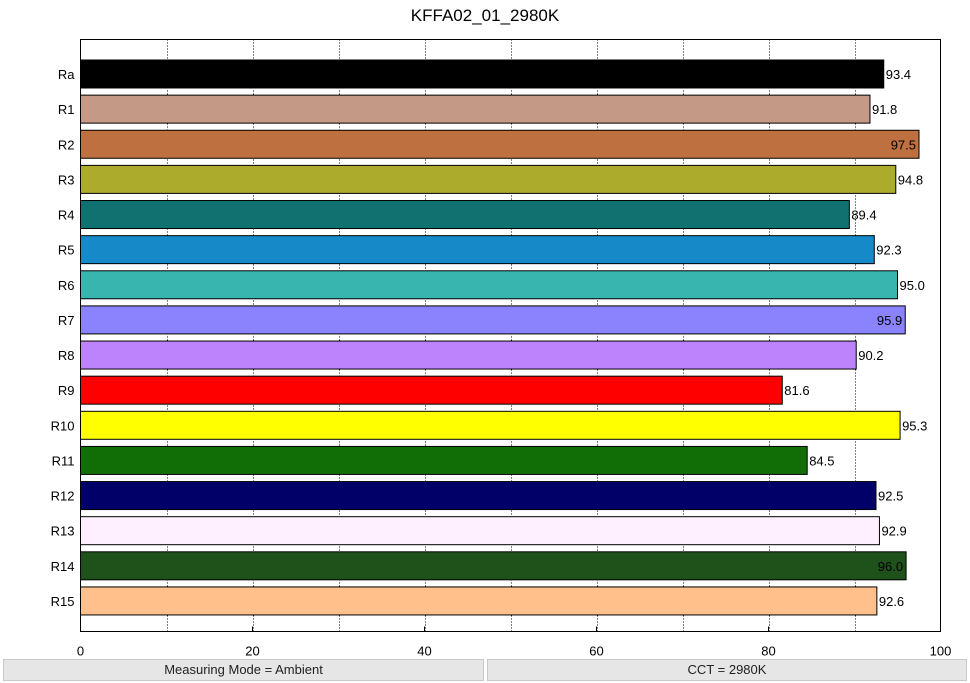  Describe the element at coordinates (796, 390) in the screenshot. I see `value-label: 81.6` at that location.